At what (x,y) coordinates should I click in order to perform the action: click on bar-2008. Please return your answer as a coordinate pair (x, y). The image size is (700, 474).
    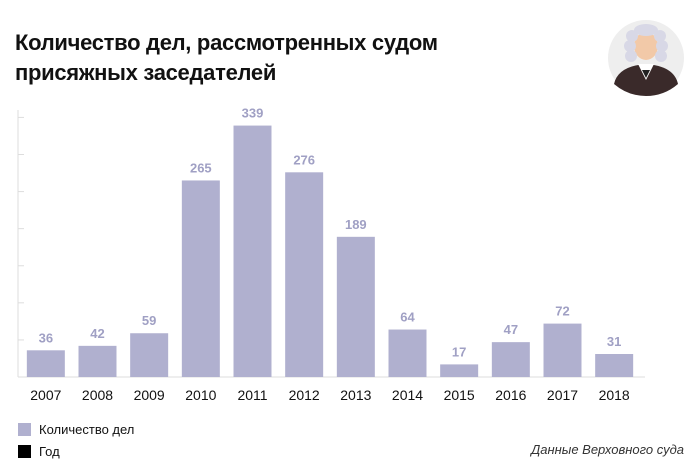
    Looking at the image, I should click on (97, 361).